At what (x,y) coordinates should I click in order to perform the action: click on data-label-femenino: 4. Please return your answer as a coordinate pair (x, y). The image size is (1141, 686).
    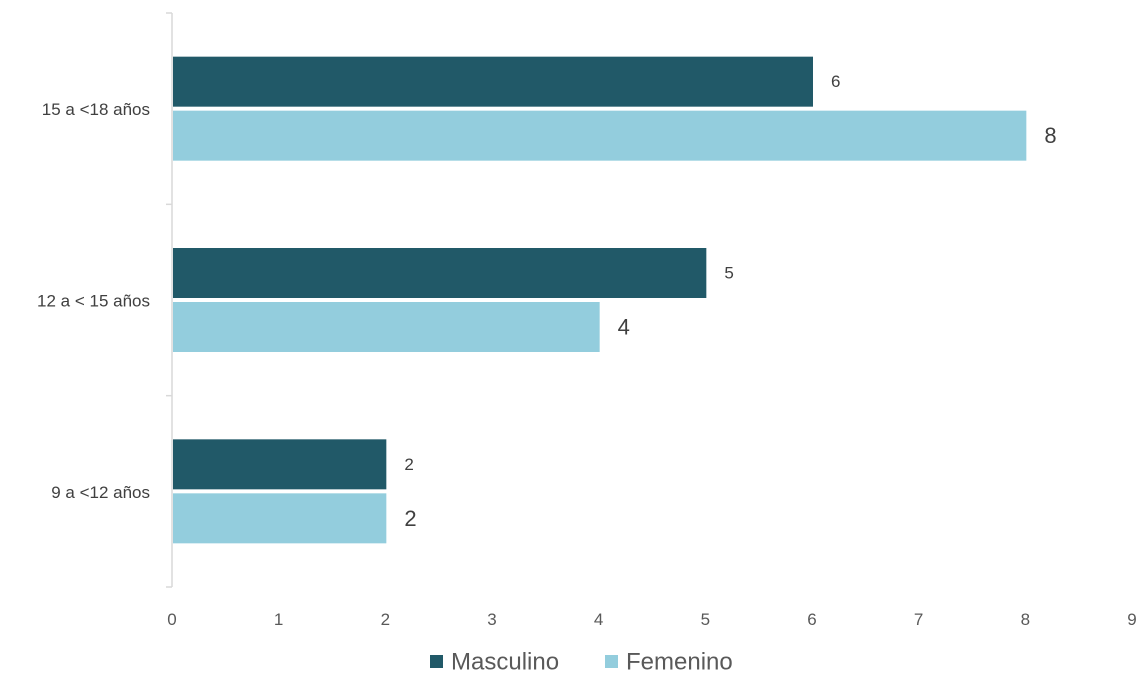
    Looking at the image, I should click on (624, 327).